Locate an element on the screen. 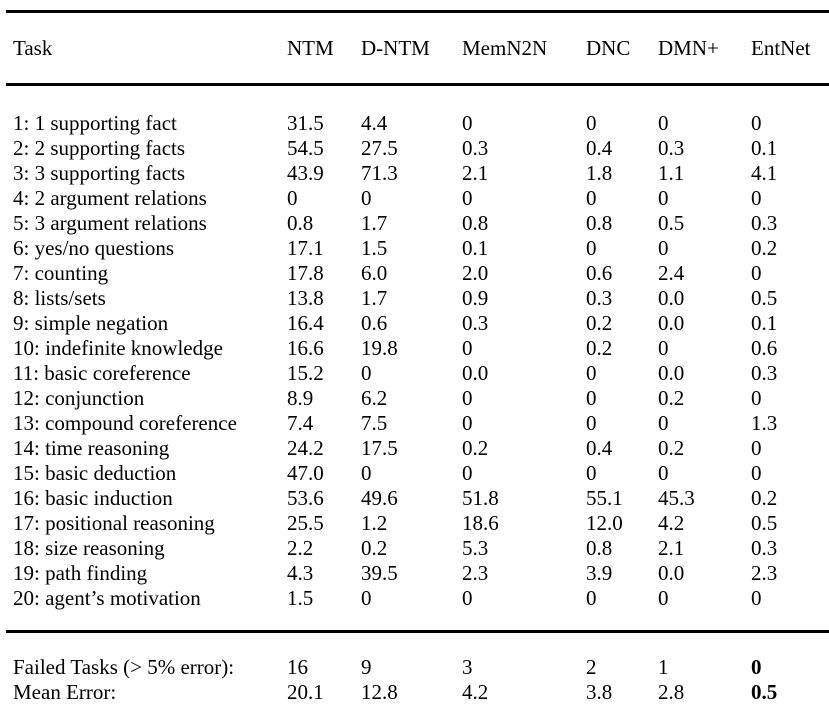 This screenshot has width=829, height=716. value-cell-dnc: 1.8 is located at coordinates (599, 173).